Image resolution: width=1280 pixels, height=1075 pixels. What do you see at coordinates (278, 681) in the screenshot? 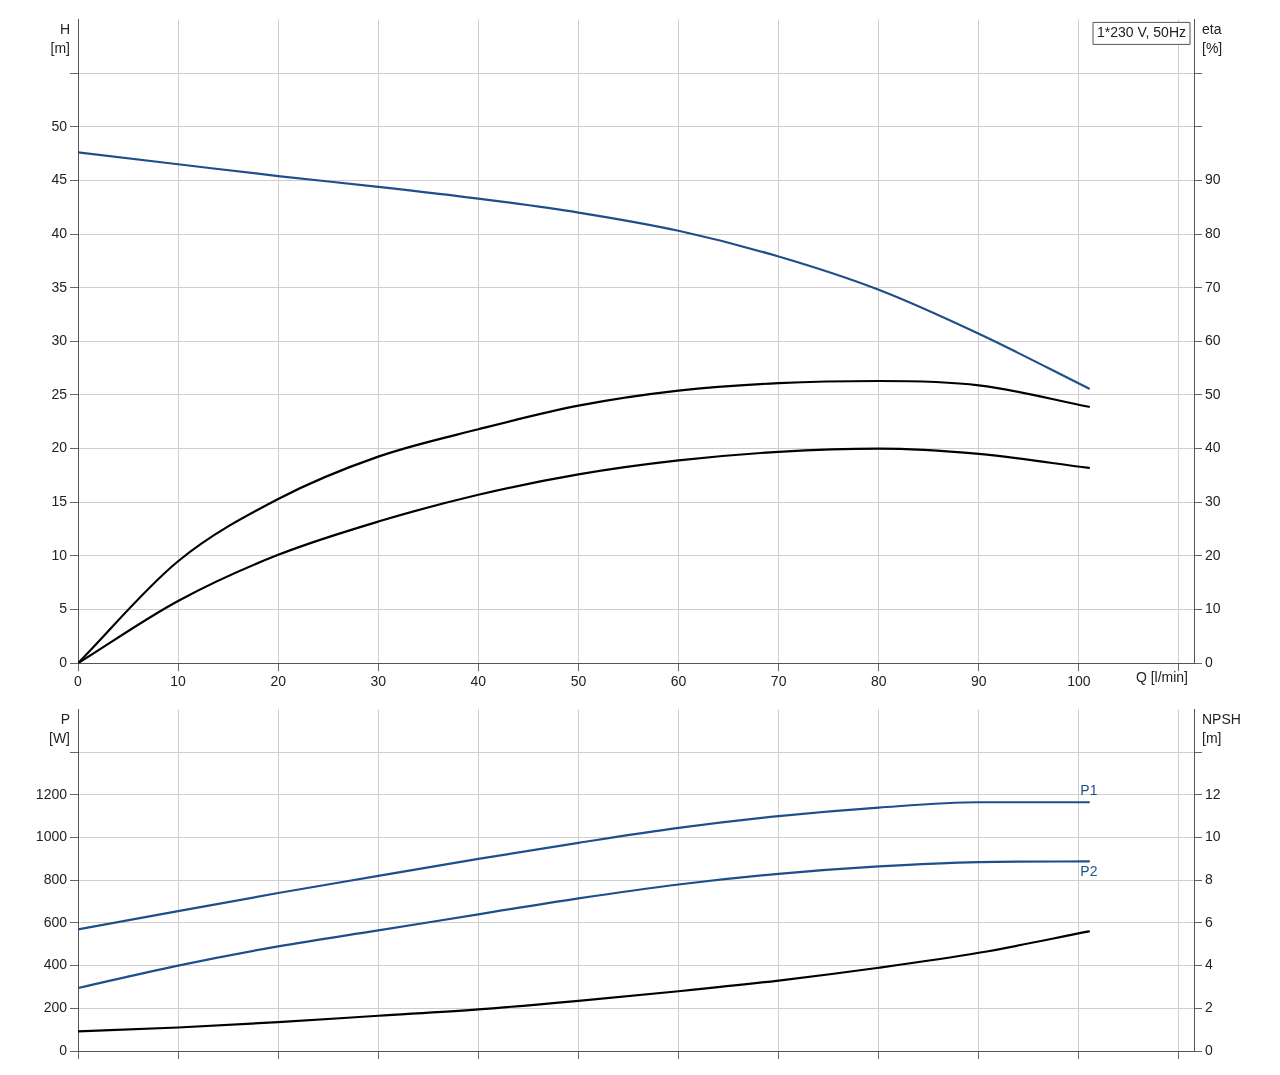
I see `x-tick-label: 20` at bounding box center [278, 681].